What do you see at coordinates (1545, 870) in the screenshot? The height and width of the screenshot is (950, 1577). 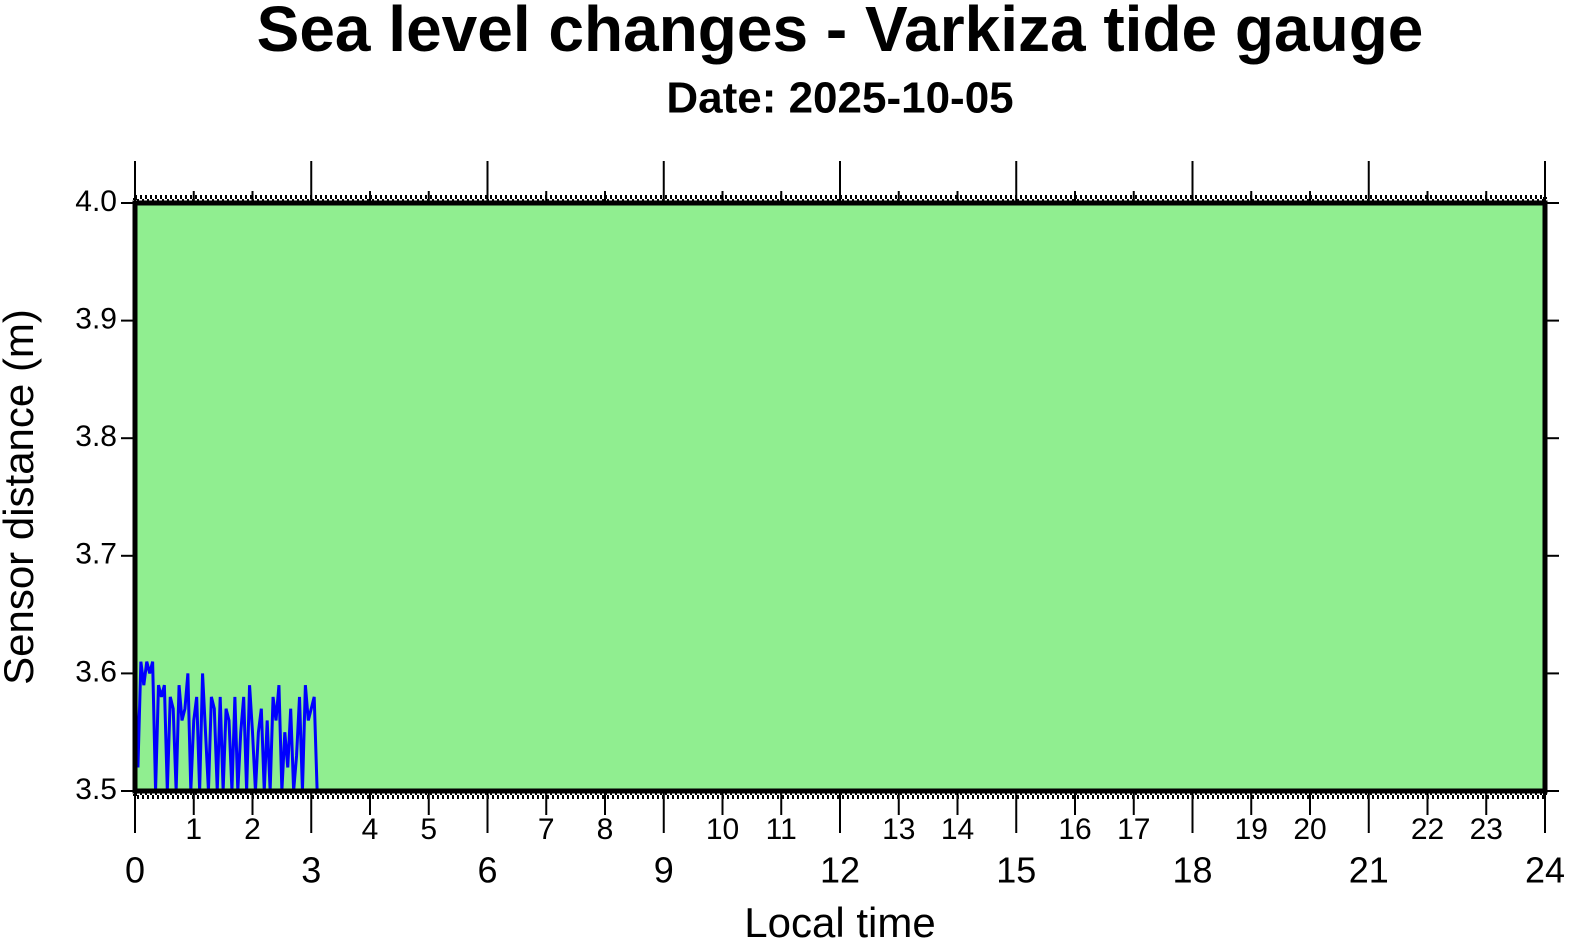 I see `x-tick-label: 24` at bounding box center [1545, 870].